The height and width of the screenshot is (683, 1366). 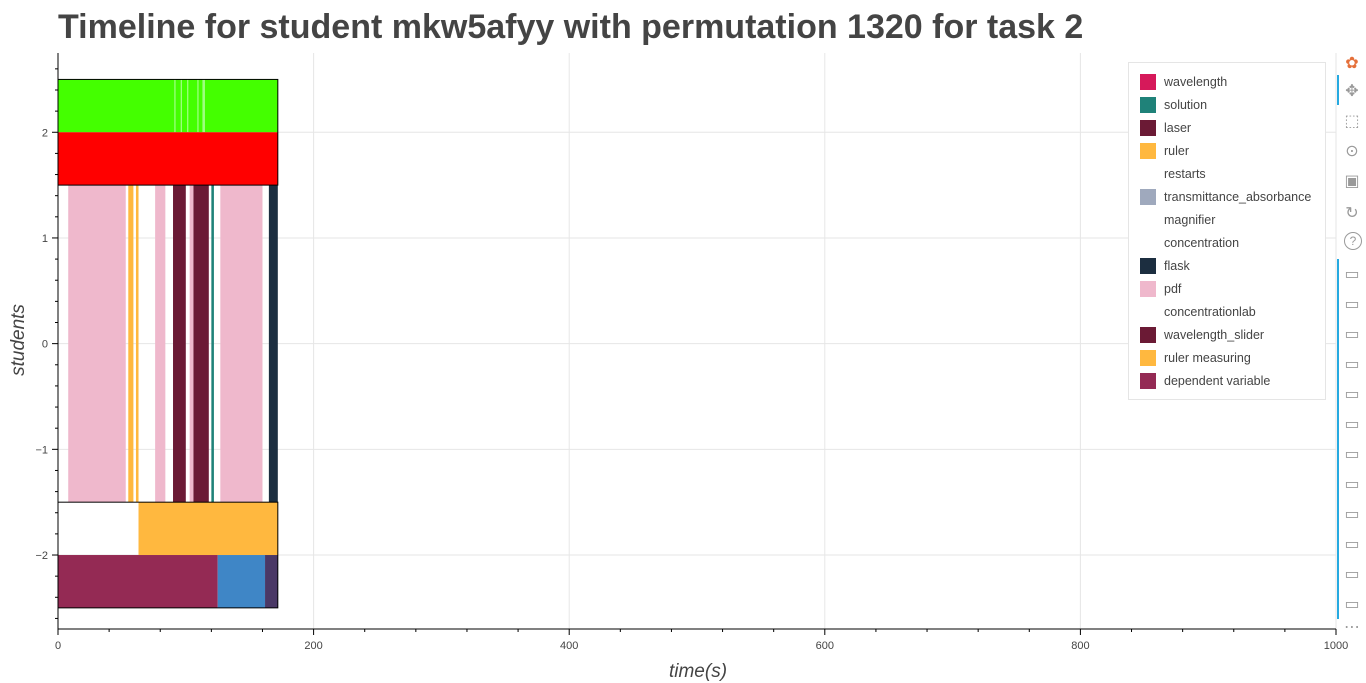 What do you see at coordinates (1238, 197) in the screenshot?
I see `legend-label: transmittance_absorbance` at bounding box center [1238, 197].